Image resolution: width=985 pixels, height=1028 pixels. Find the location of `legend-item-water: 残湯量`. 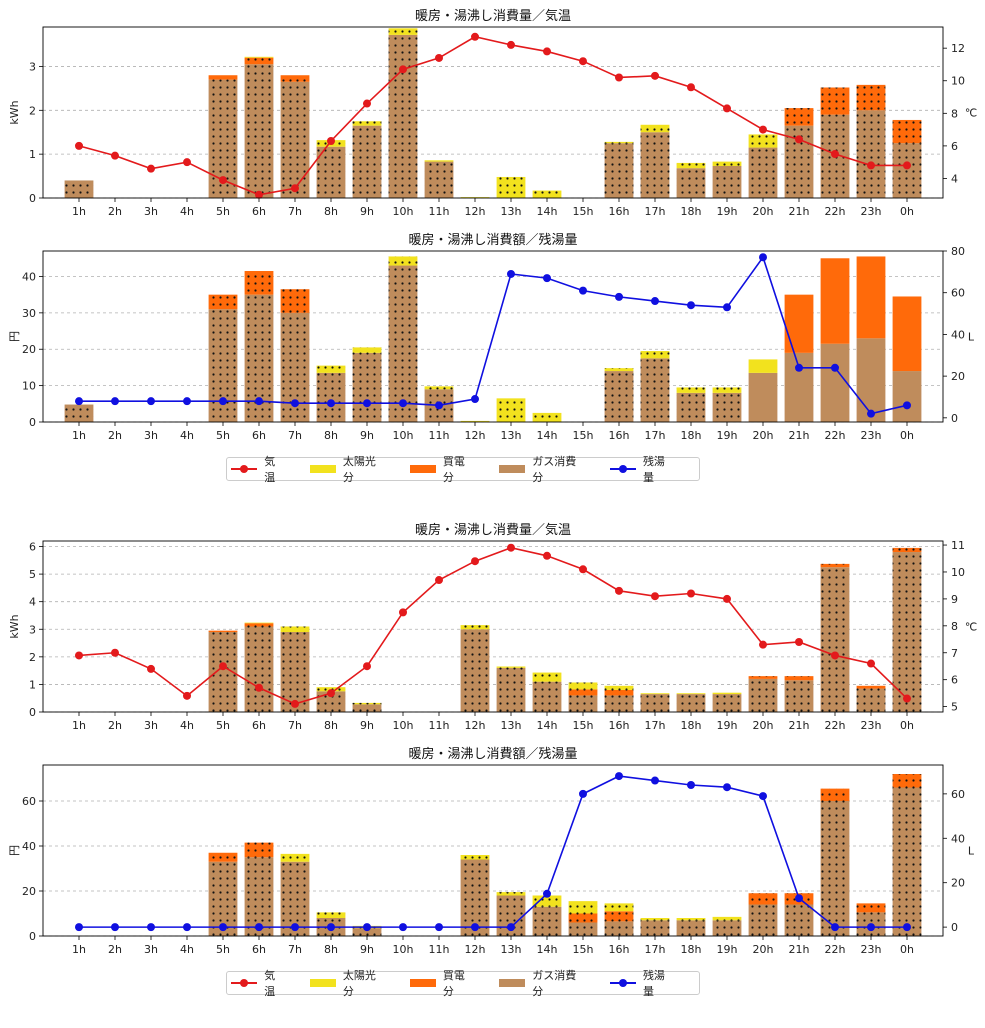

legend-item-water: 残湯量 is located at coordinates (642, 983).